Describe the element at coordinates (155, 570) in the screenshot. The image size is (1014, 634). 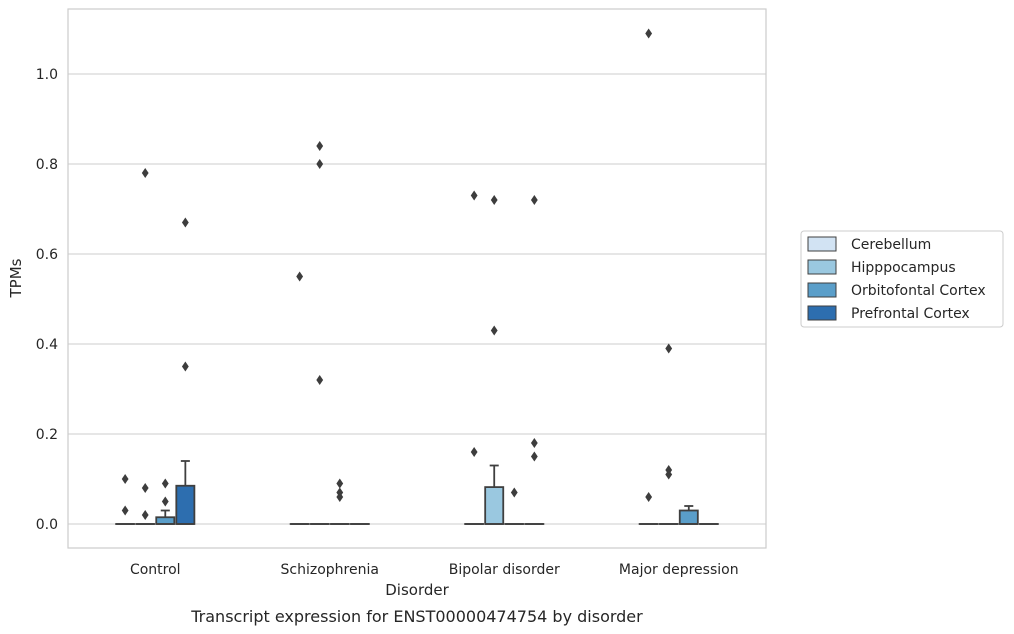
I see `x-tick-label: Control` at that location.